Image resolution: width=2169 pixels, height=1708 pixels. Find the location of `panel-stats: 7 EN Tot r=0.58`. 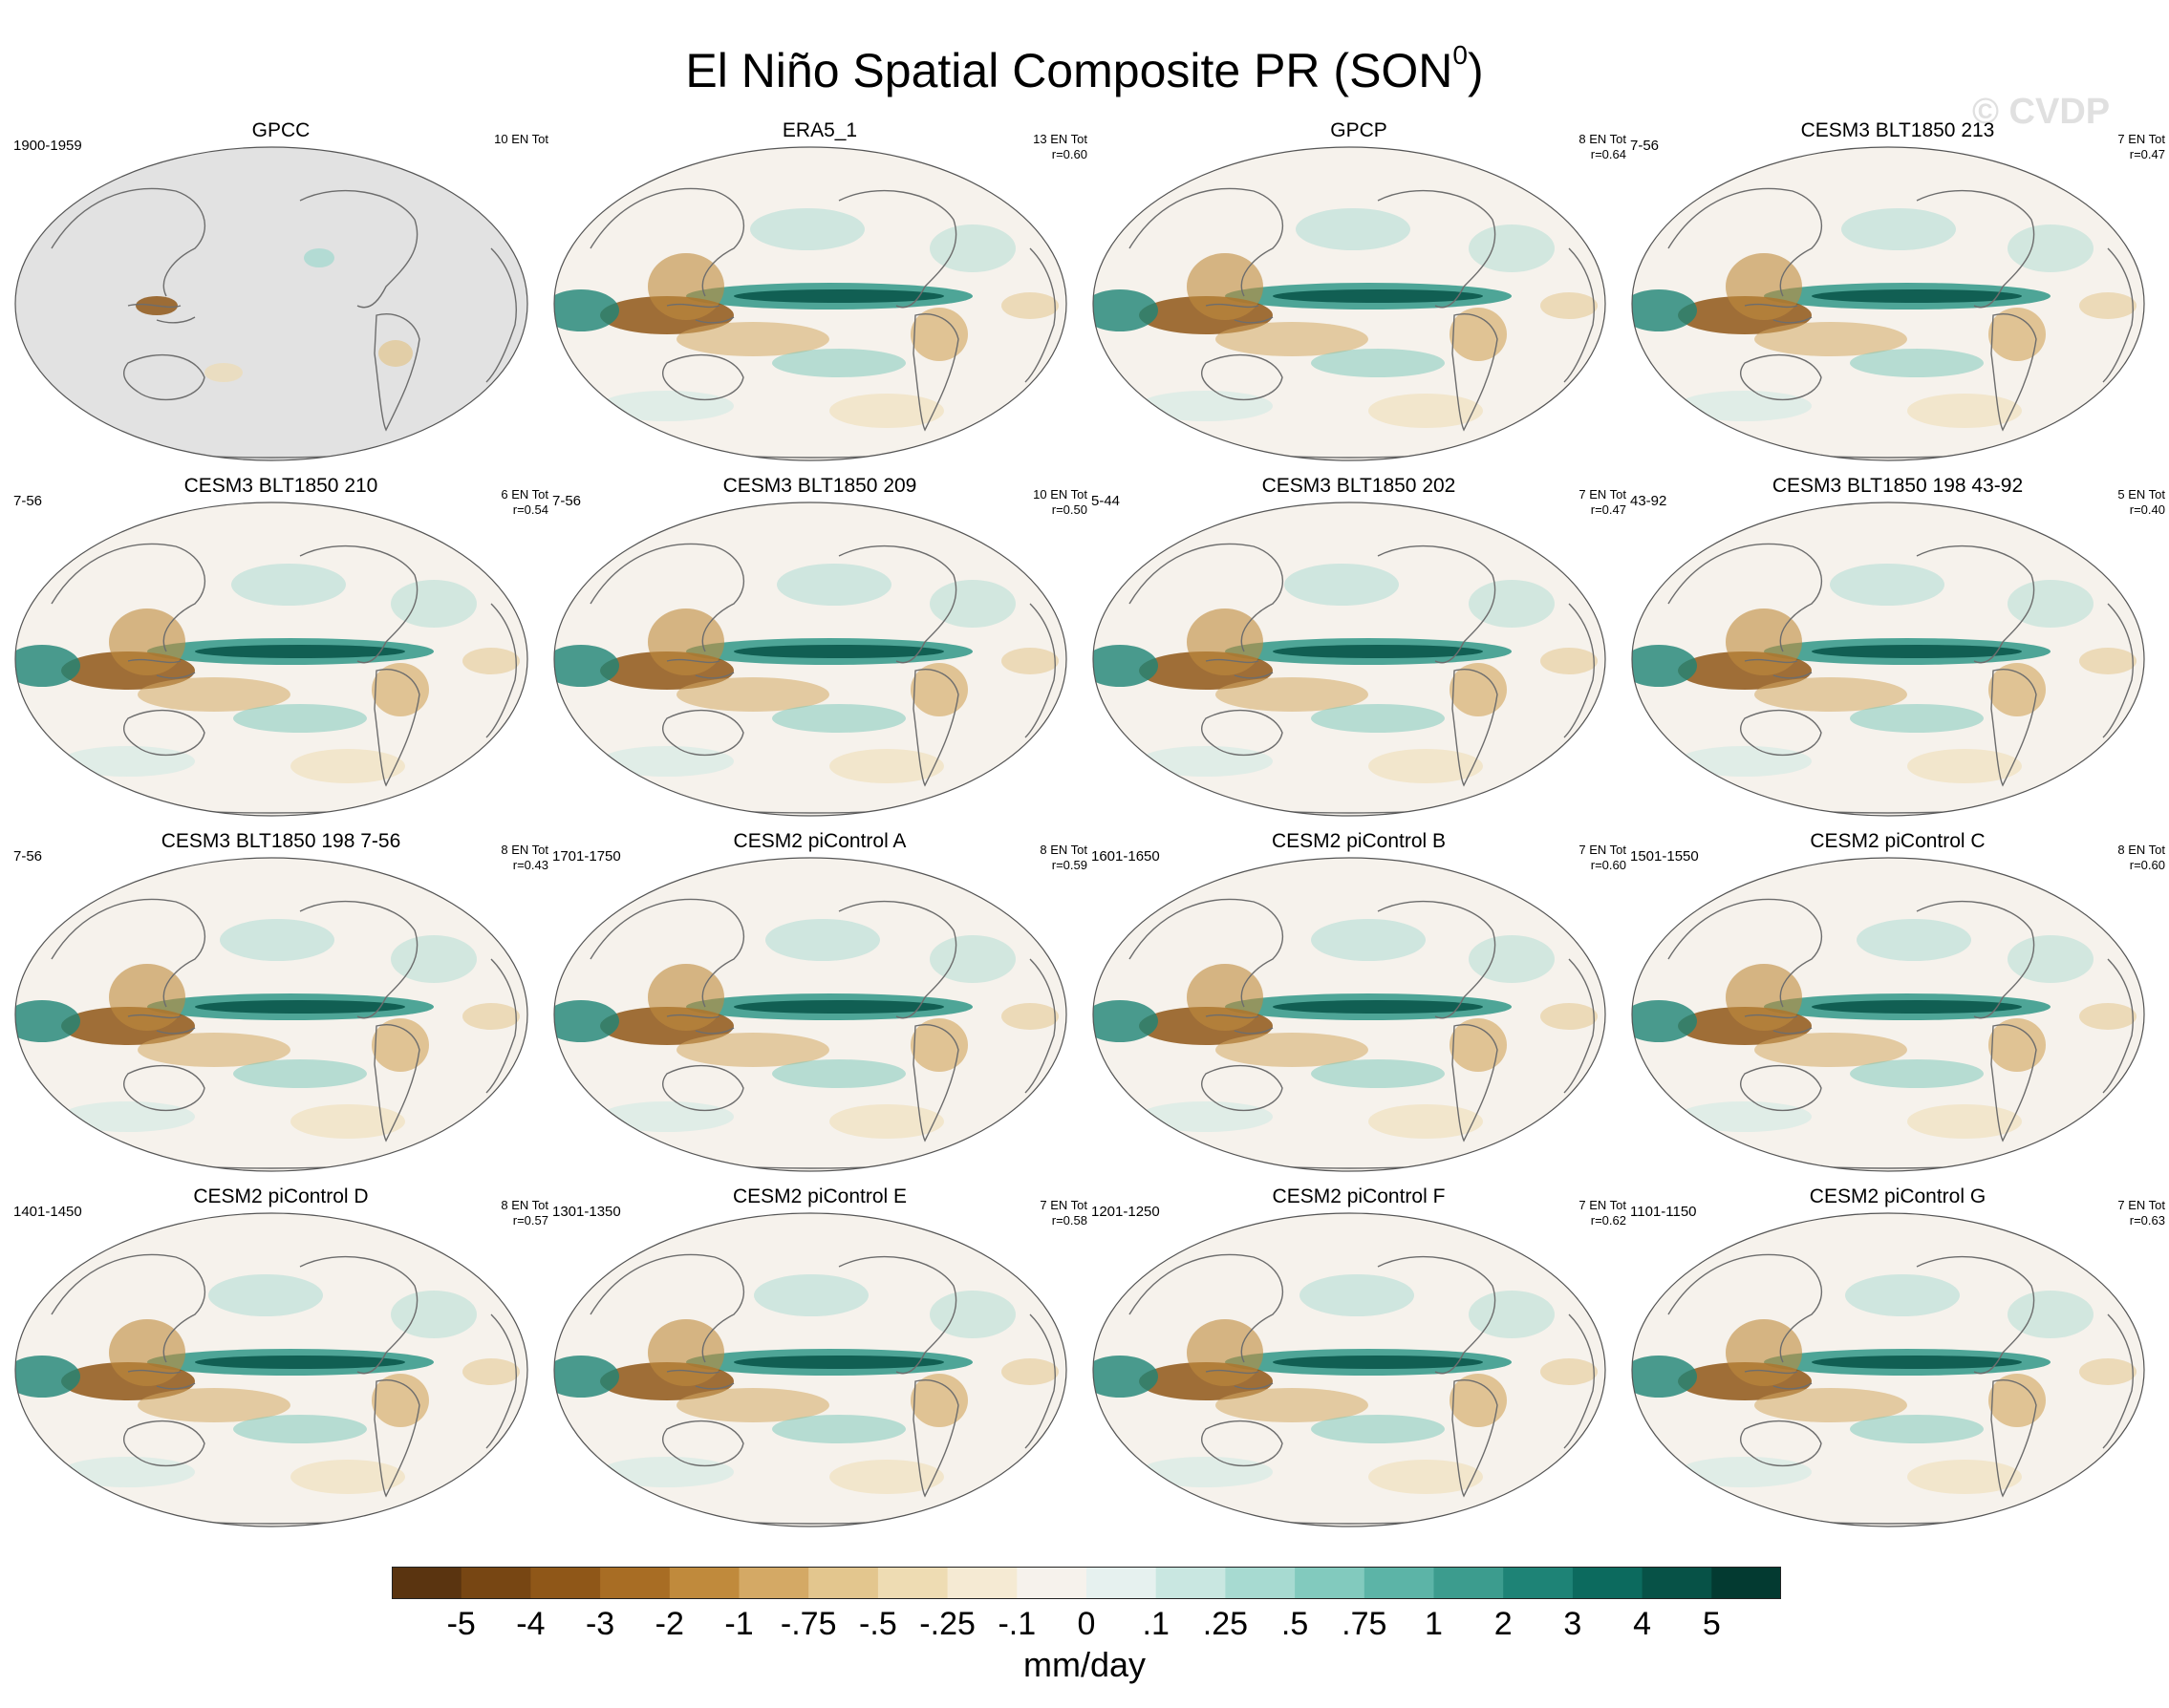

panel-stats: 7 EN Tot r=0.58 is located at coordinates (1064, 1213).